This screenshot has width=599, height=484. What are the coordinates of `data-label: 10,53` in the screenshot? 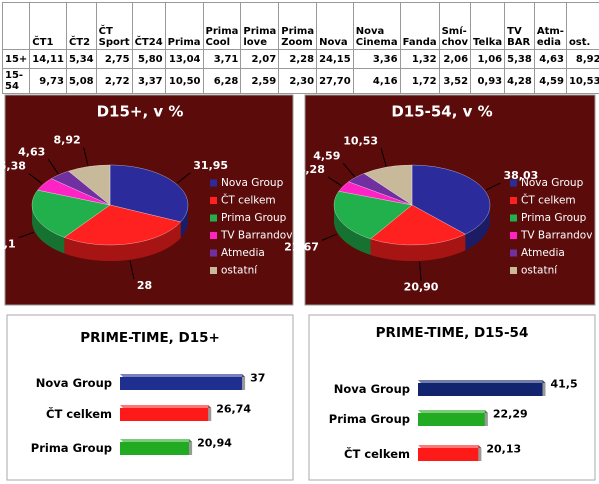 It's located at (360, 140).